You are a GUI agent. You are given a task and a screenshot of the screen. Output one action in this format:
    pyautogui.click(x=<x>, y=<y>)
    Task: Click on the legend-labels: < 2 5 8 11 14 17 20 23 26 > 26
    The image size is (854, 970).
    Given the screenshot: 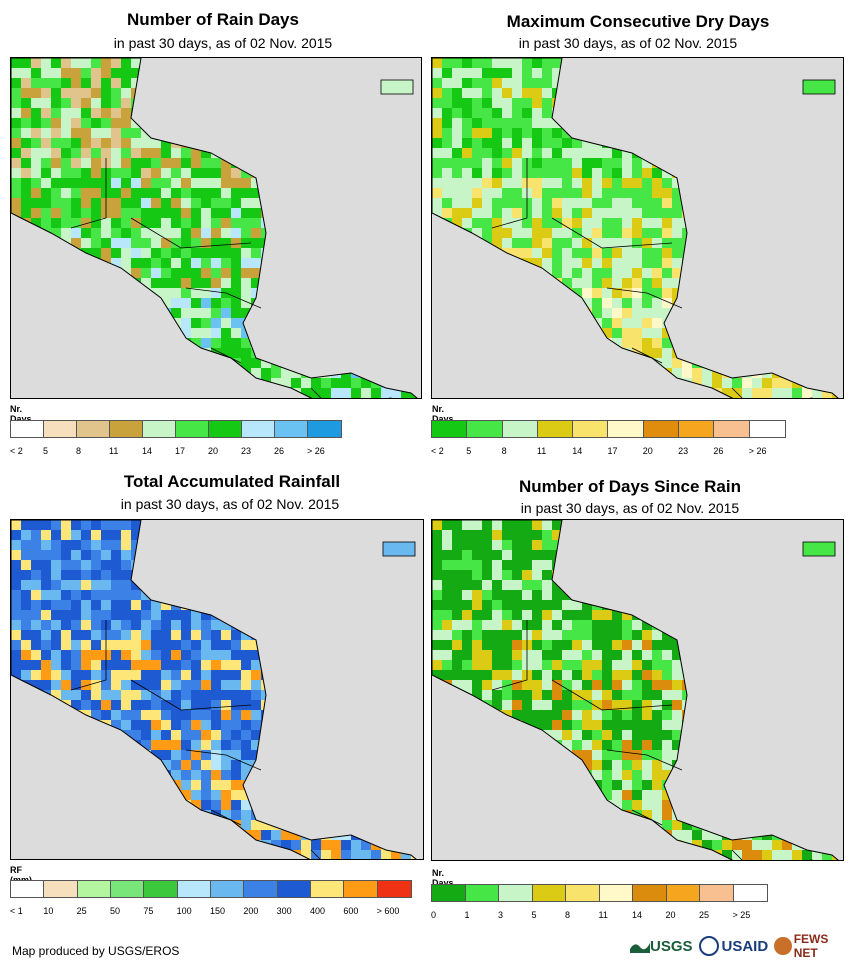 What is the action you would take?
    pyautogui.click(x=612, y=452)
    